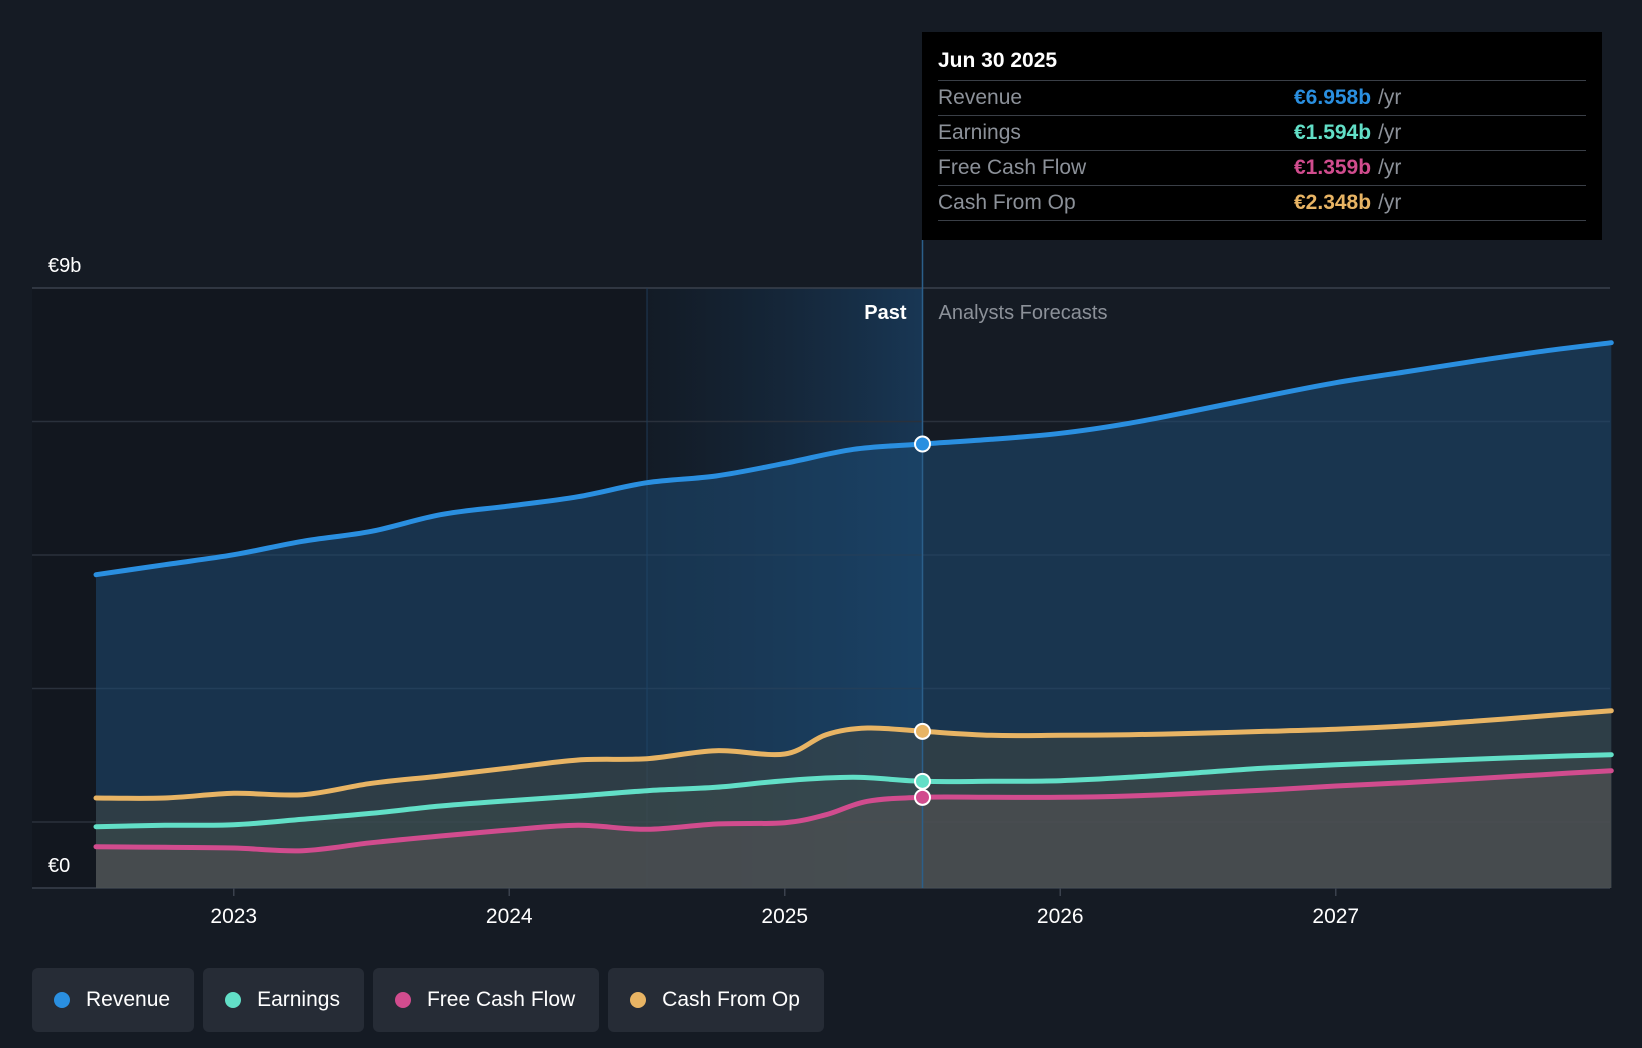 The height and width of the screenshot is (1048, 1642). What do you see at coordinates (979, 132) in the screenshot?
I see `tooltip-label: Earnings` at bounding box center [979, 132].